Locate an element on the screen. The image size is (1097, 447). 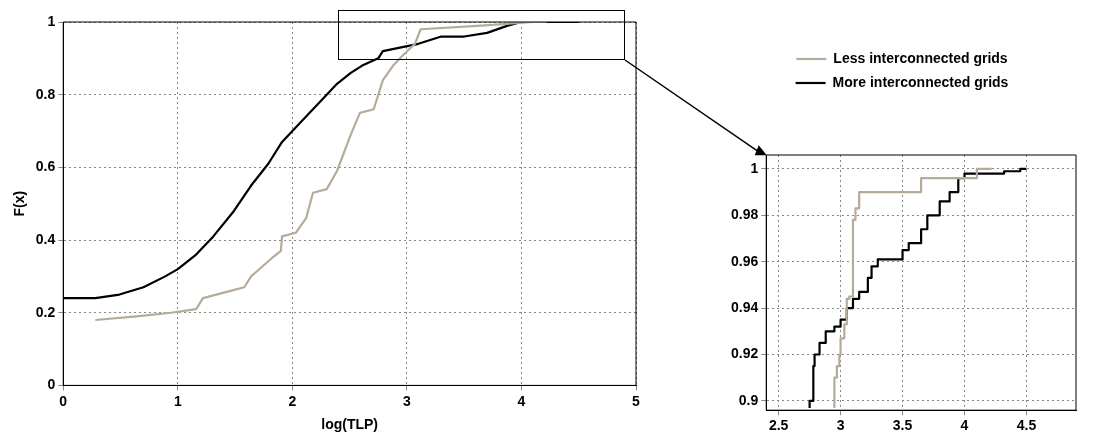
y-tick-label: 0.94 is located at coordinates (745, 306).